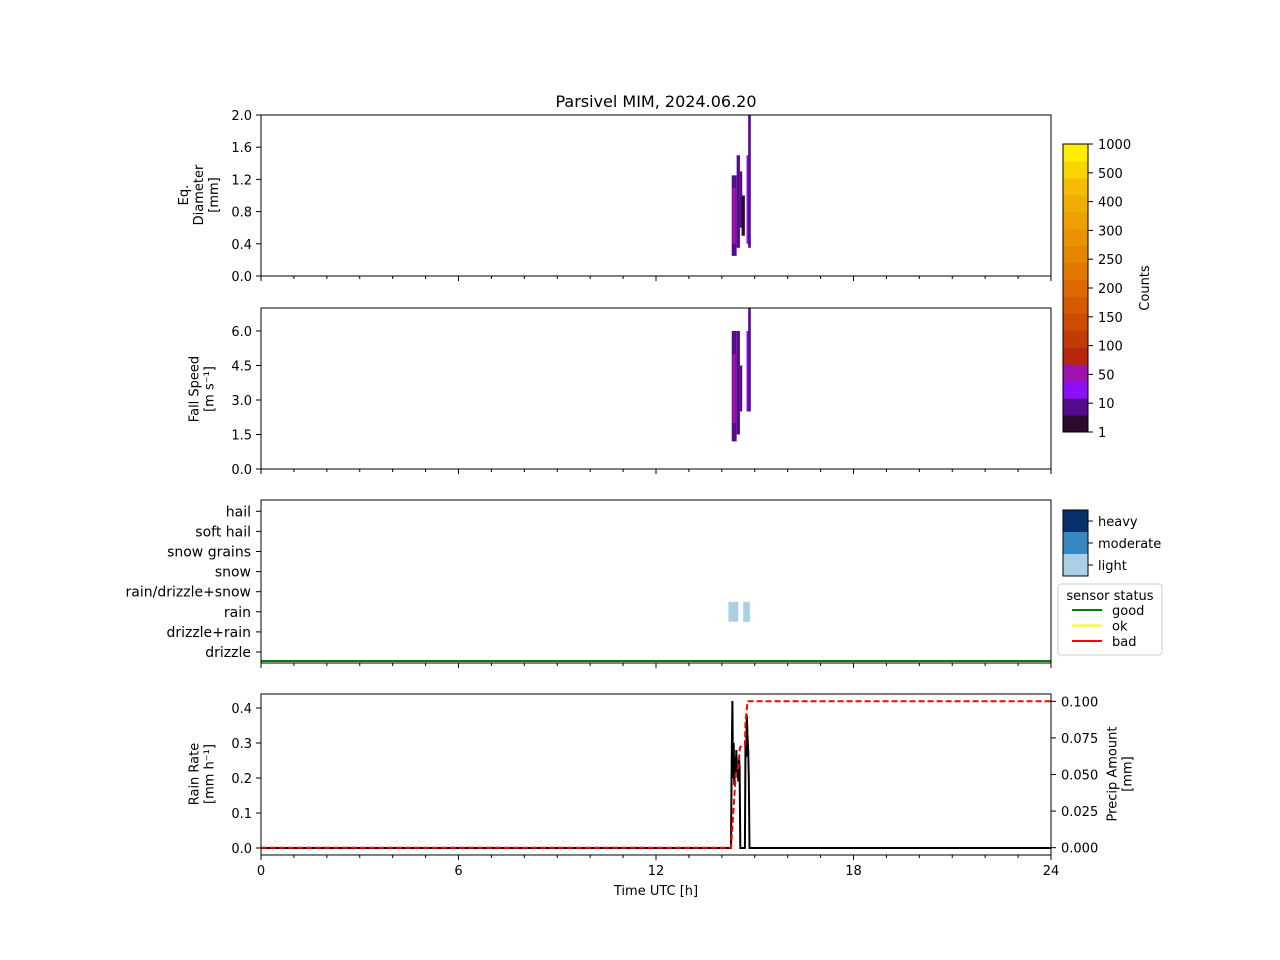 The image size is (1280, 960). Describe the element at coordinates (241, 779) in the screenshot. I see `y-tick-label: 0.2` at that location.